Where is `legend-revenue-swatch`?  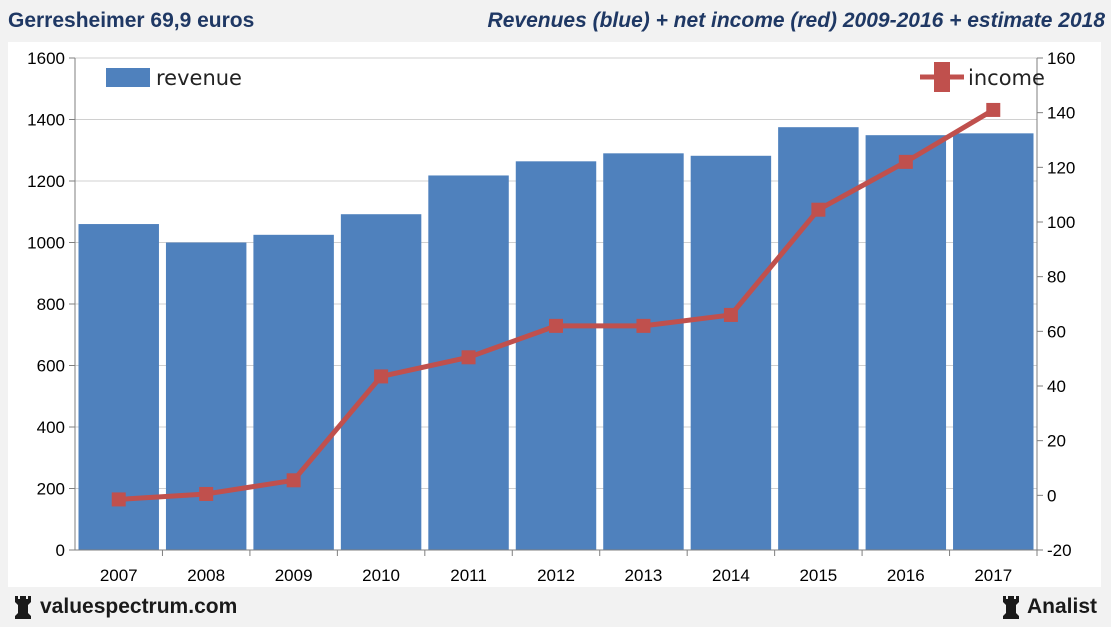
legend-revenue-swatch is located at coordinates (128, 77).